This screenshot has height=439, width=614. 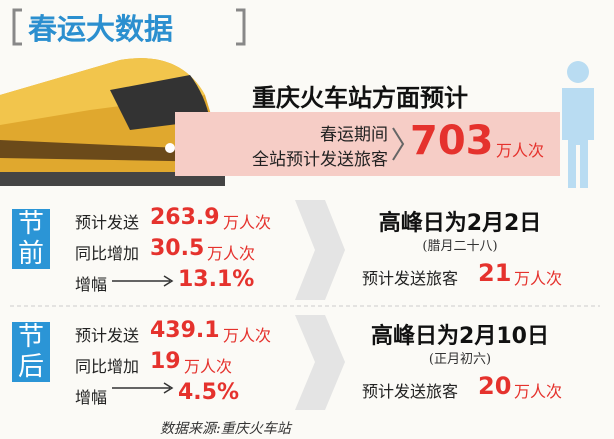 I want to click on peak-value: 20, so click(x=495, y=386).